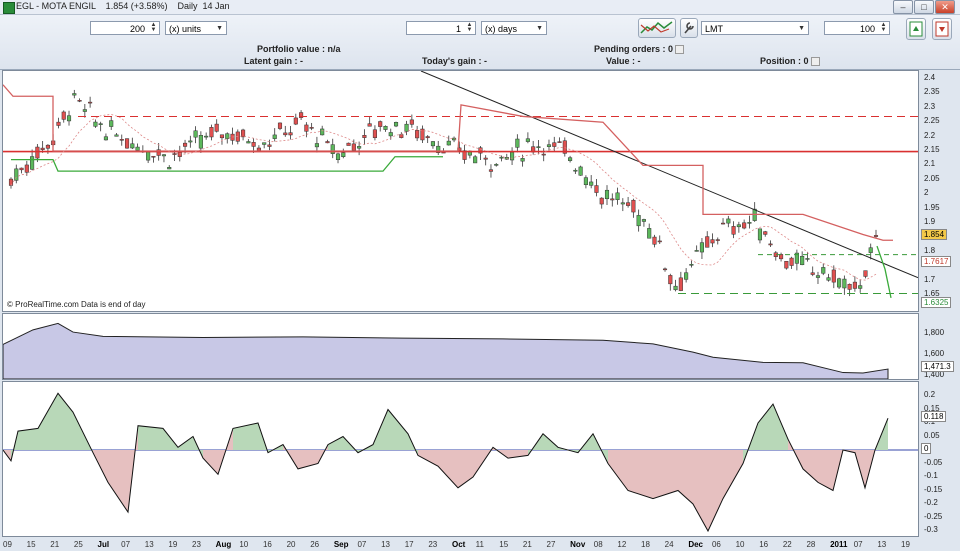  Describe the element at coordinates (623, 61) in the screenshot. I see `order-value: Value : -` at that location.